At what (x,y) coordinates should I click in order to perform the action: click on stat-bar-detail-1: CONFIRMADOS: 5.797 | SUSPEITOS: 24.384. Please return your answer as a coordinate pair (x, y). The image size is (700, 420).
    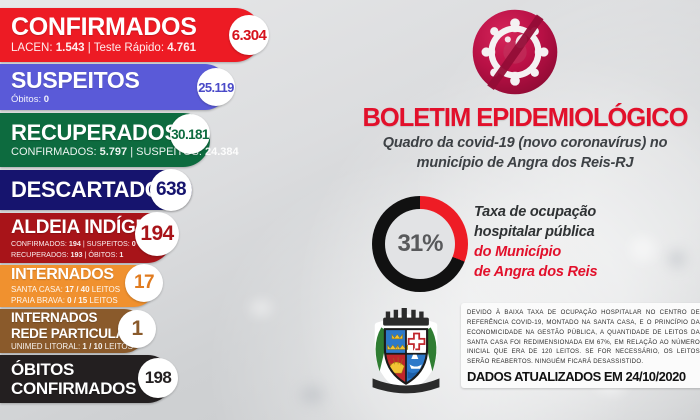
    Looking at the image, I should click on (125, 152).